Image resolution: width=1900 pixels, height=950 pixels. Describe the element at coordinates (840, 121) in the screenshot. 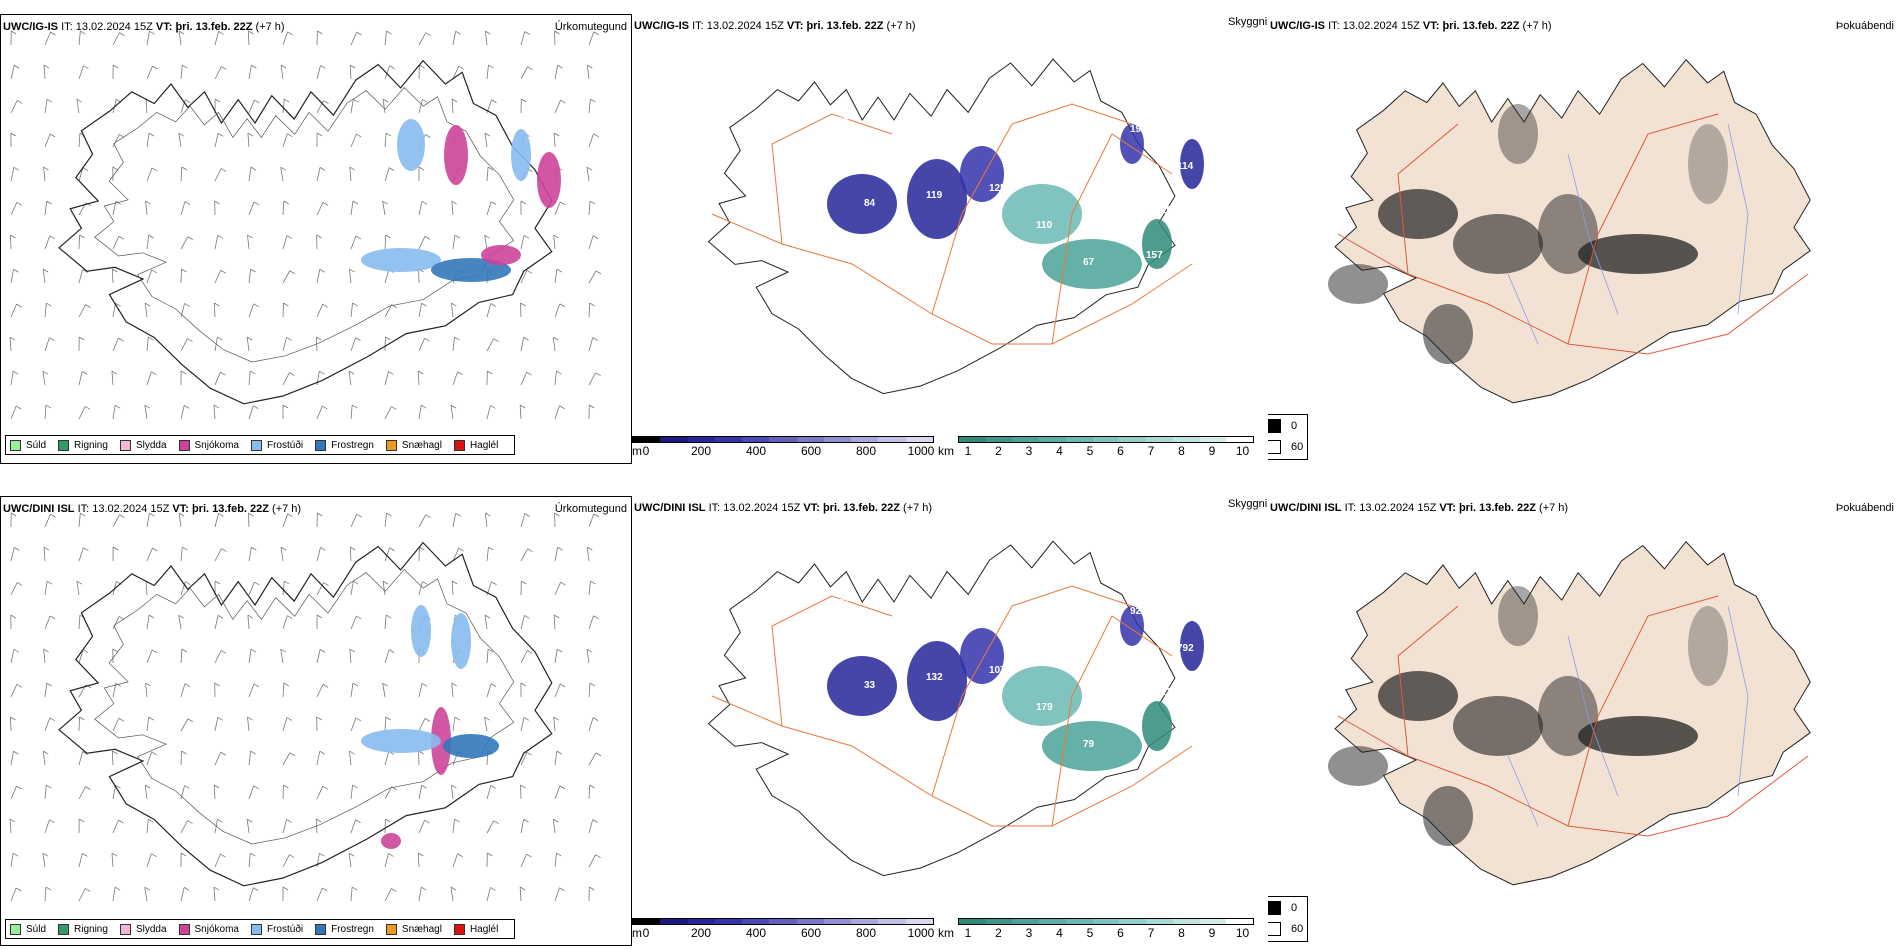

I see `visibility-label: 107` at that location.